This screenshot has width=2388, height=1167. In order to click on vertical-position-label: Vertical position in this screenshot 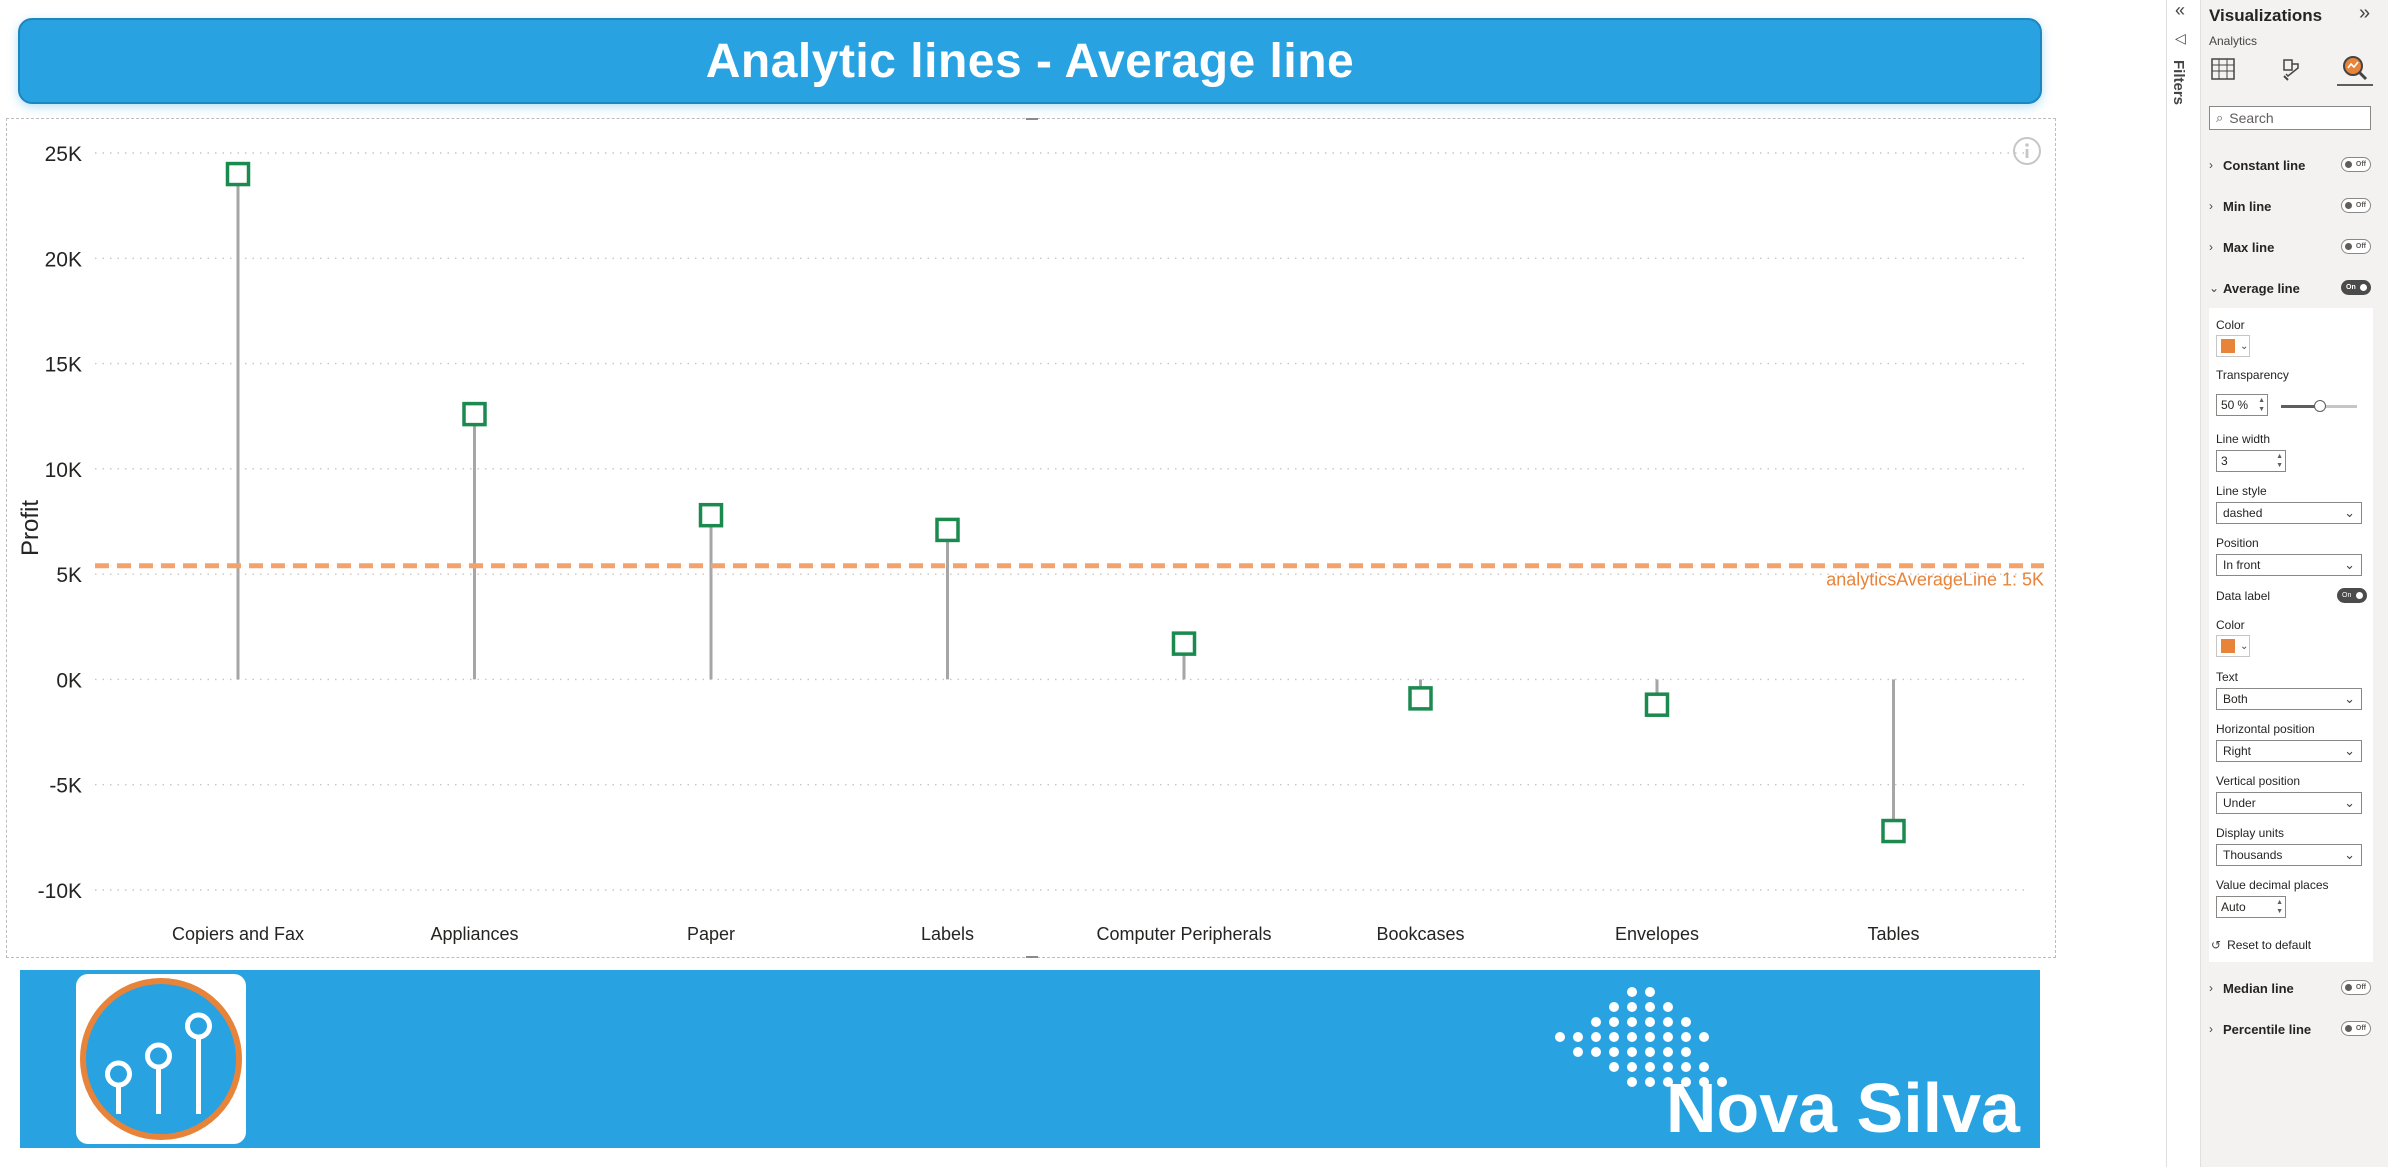, I will do `click(2258, 781)`.